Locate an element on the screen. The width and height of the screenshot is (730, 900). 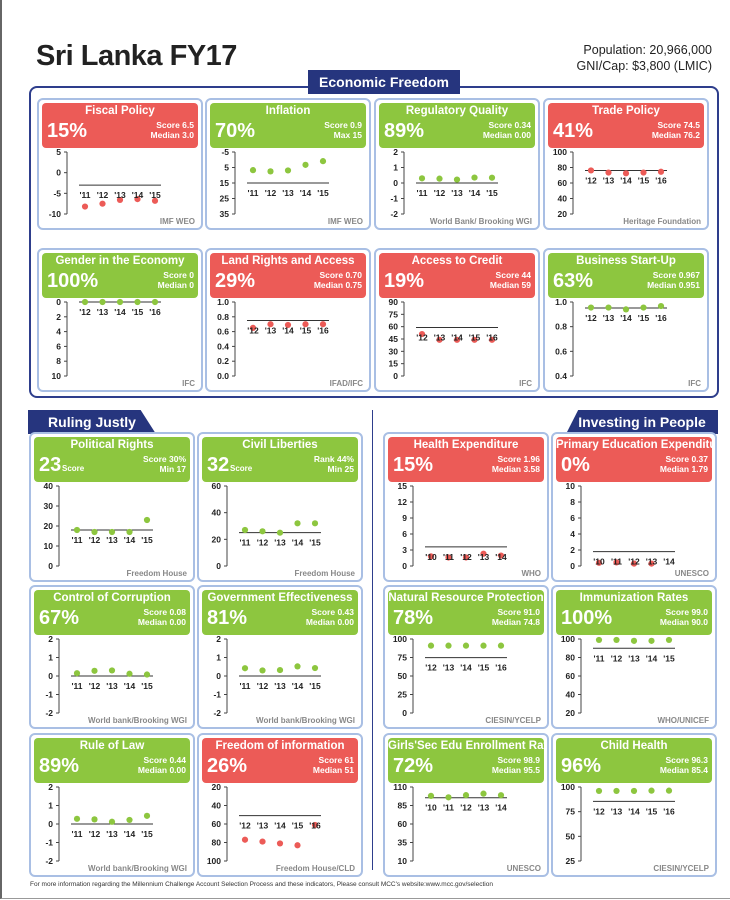
y-tick-label: 8 is located at coordinates (58, 361).